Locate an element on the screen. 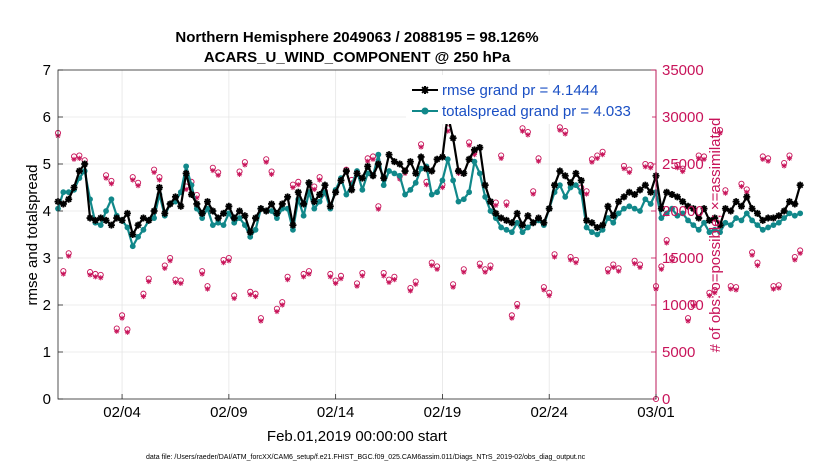 The width and height of the screenshot is (830, 470). y-left-tick-label: 4 is located at coordinates (47, 211).